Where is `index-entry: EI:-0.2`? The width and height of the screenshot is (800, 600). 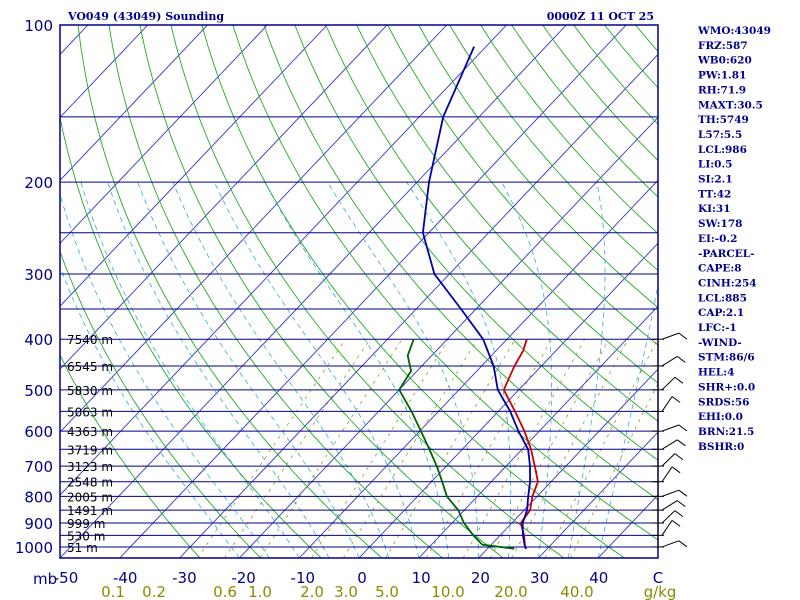
index-entry: EI:-0.2 is located at coordinates (717, 239).